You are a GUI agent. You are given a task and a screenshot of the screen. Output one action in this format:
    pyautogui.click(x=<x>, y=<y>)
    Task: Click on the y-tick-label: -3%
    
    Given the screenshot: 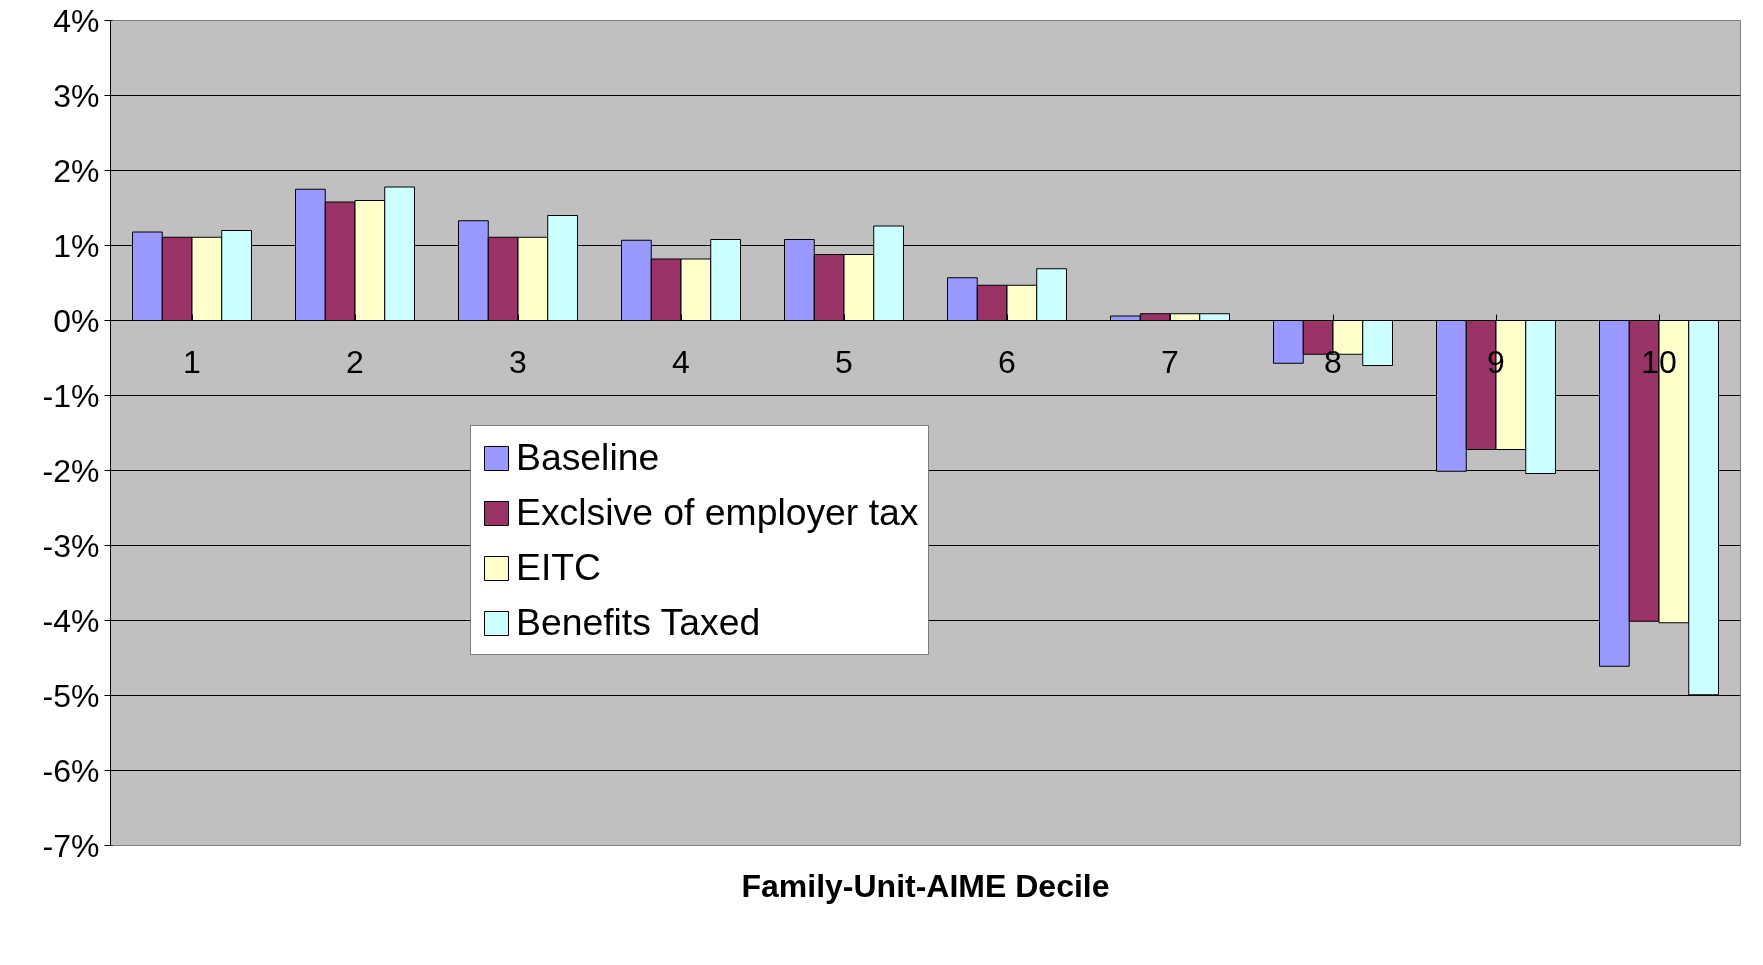 What is the action you would take?
    pyautogui.click(x=71, y=545)
    